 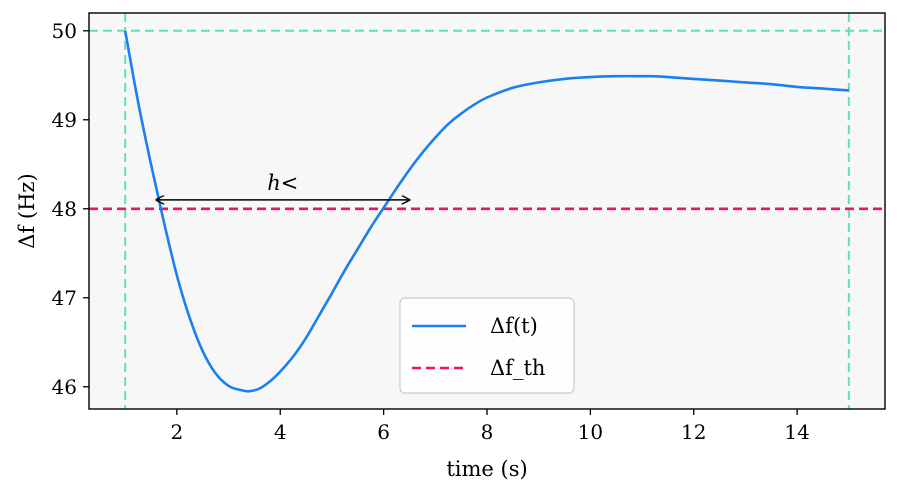 I want to click on x-tick-label: 6, so click(x=383, y=432).